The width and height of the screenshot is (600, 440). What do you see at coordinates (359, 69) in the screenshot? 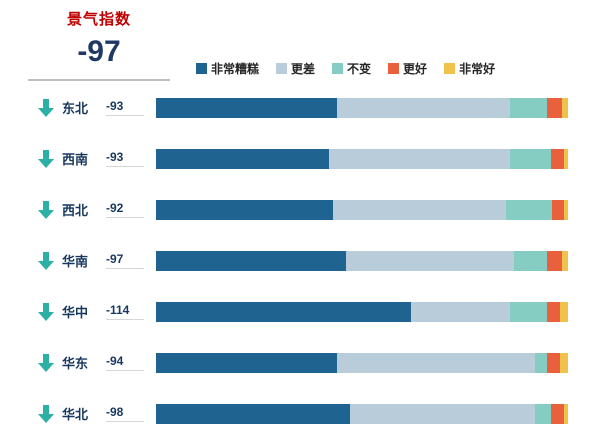
I see `legend-label: 不变` at bounding box center [359, 69].